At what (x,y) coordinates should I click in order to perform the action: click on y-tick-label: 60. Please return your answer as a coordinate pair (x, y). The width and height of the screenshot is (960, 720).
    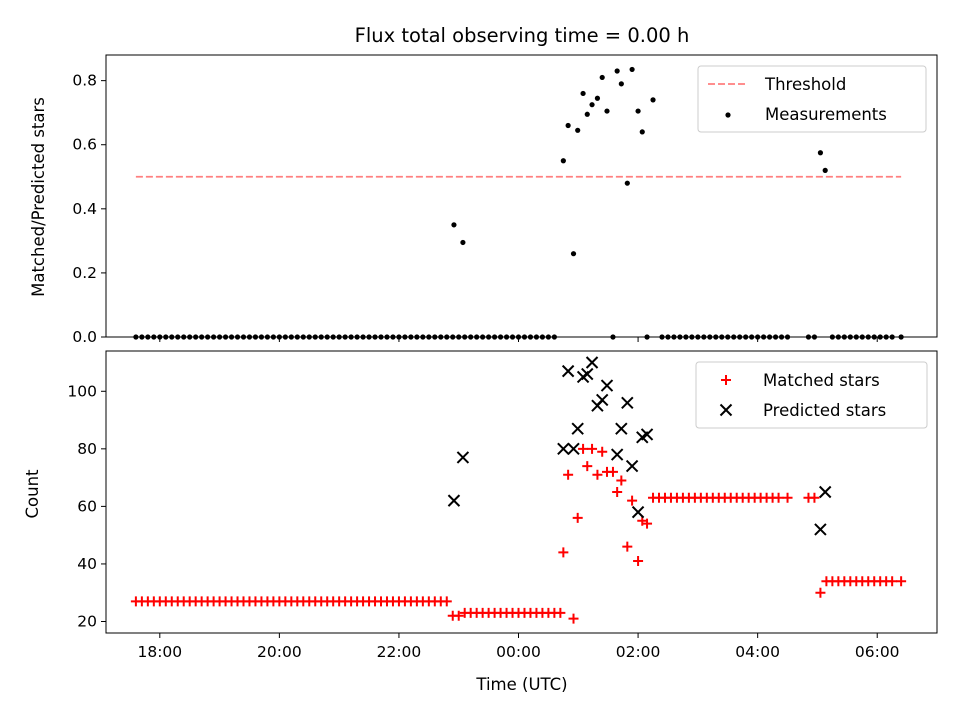
    Looking at the image, I should click on (87, 506).